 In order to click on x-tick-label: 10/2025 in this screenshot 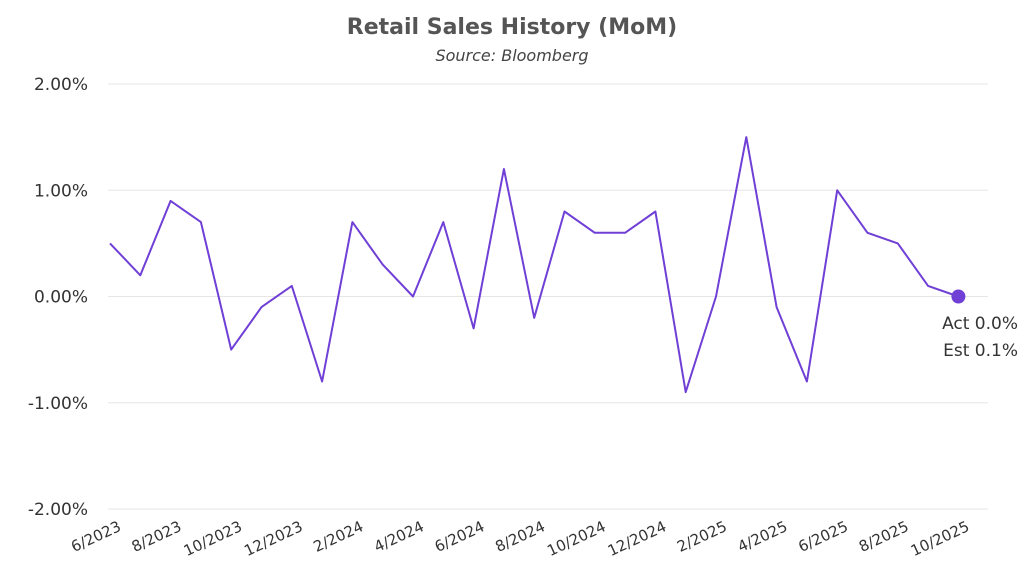, I will do `click(940, 538)`.